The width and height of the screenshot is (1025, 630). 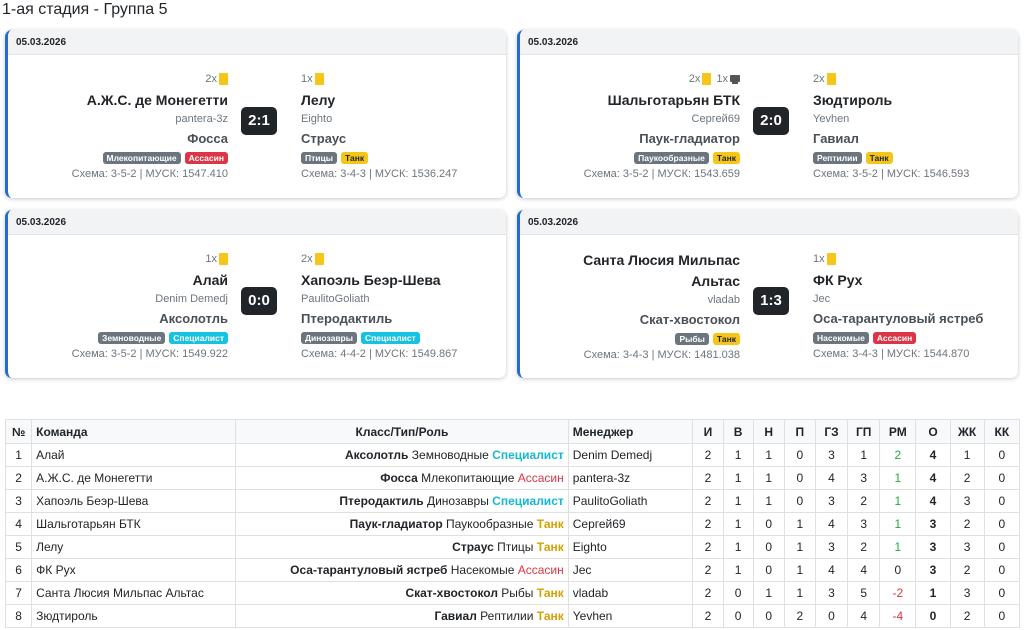 What do you see at coordinates (673, 99) in the screenshot?
I see `team-name: Шальготарьян БТК` at bounding box center [673, 99].